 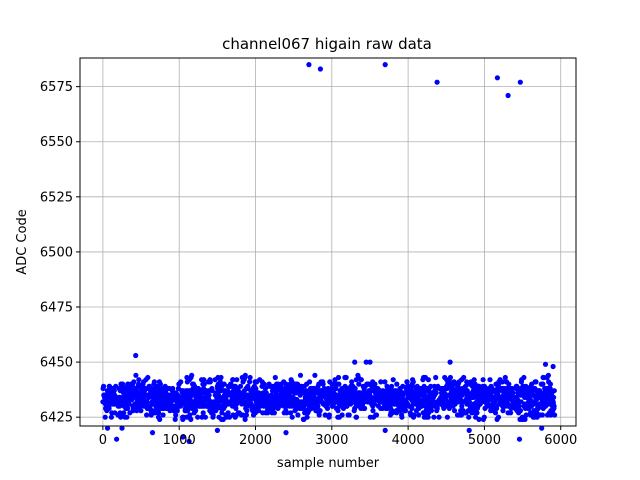 What do you see at coordinates (408, 440) in the screenshot?
I see `x-tick-label: 4000` at bounding box center [408, 440].